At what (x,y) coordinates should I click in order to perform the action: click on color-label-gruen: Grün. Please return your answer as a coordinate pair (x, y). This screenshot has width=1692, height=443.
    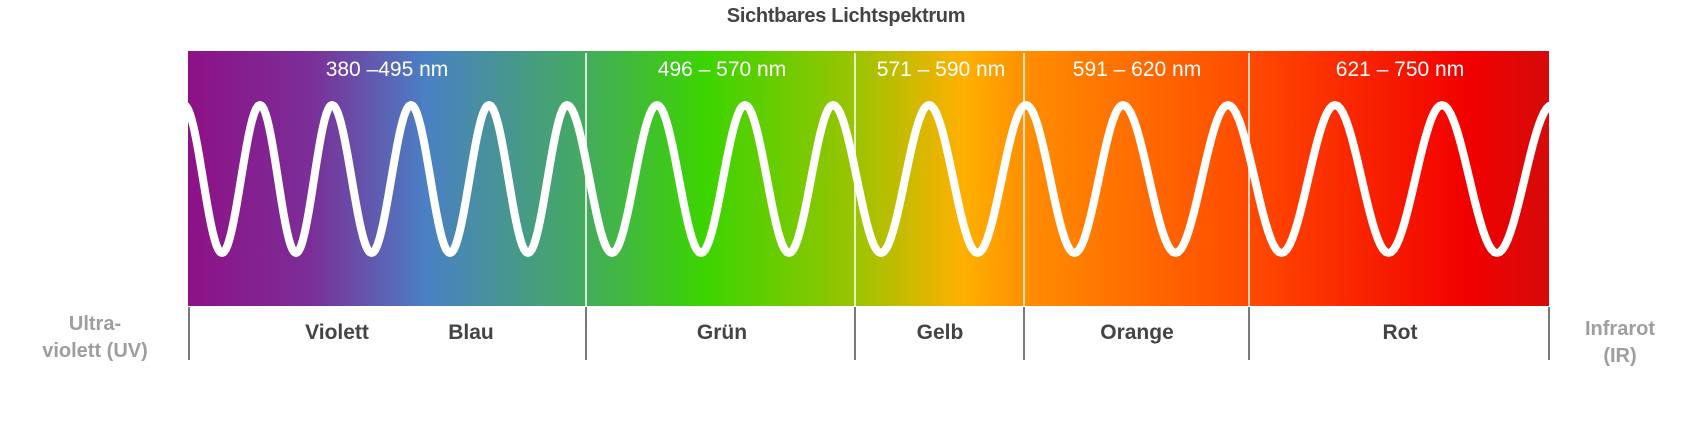
    Looking at the image, I should click on (722, 332).